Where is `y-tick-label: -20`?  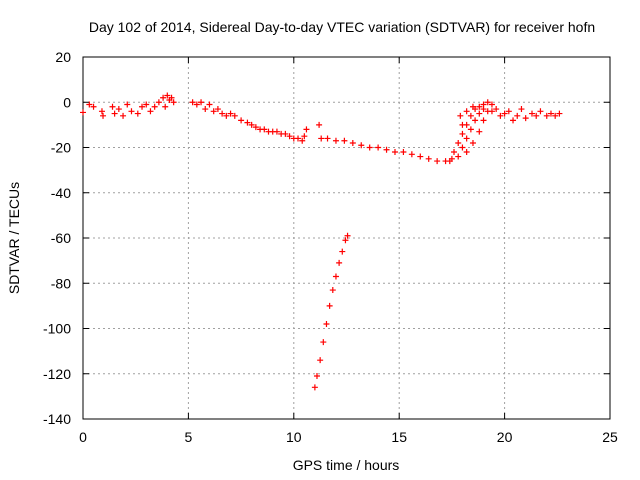
y-tick-label: -20 is located at coordinates (61, 148).